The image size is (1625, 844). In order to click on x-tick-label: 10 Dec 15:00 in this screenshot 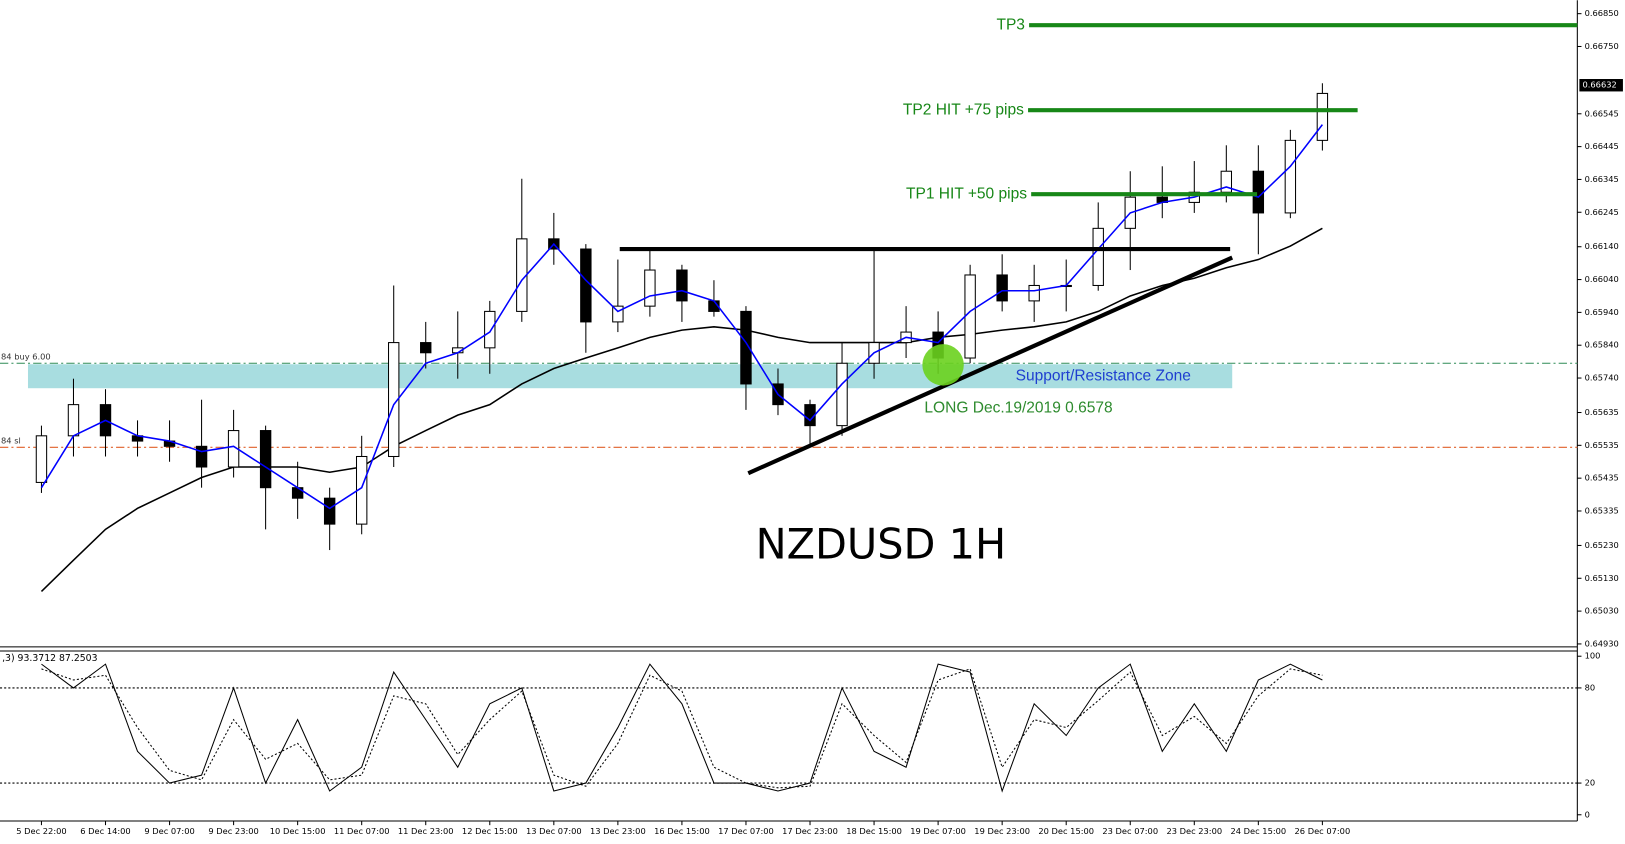, I will do `click(298, 831)`.